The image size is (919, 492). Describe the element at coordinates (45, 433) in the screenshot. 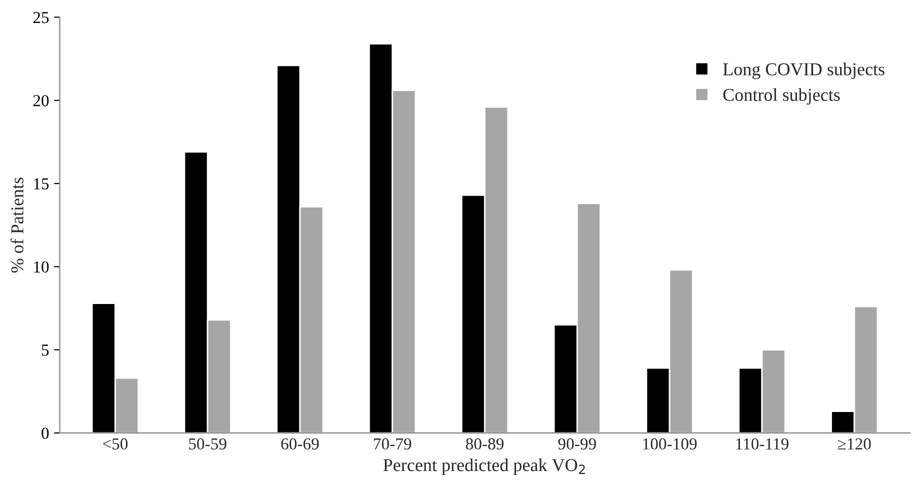

I see `y-tick-label: 0` at that location.